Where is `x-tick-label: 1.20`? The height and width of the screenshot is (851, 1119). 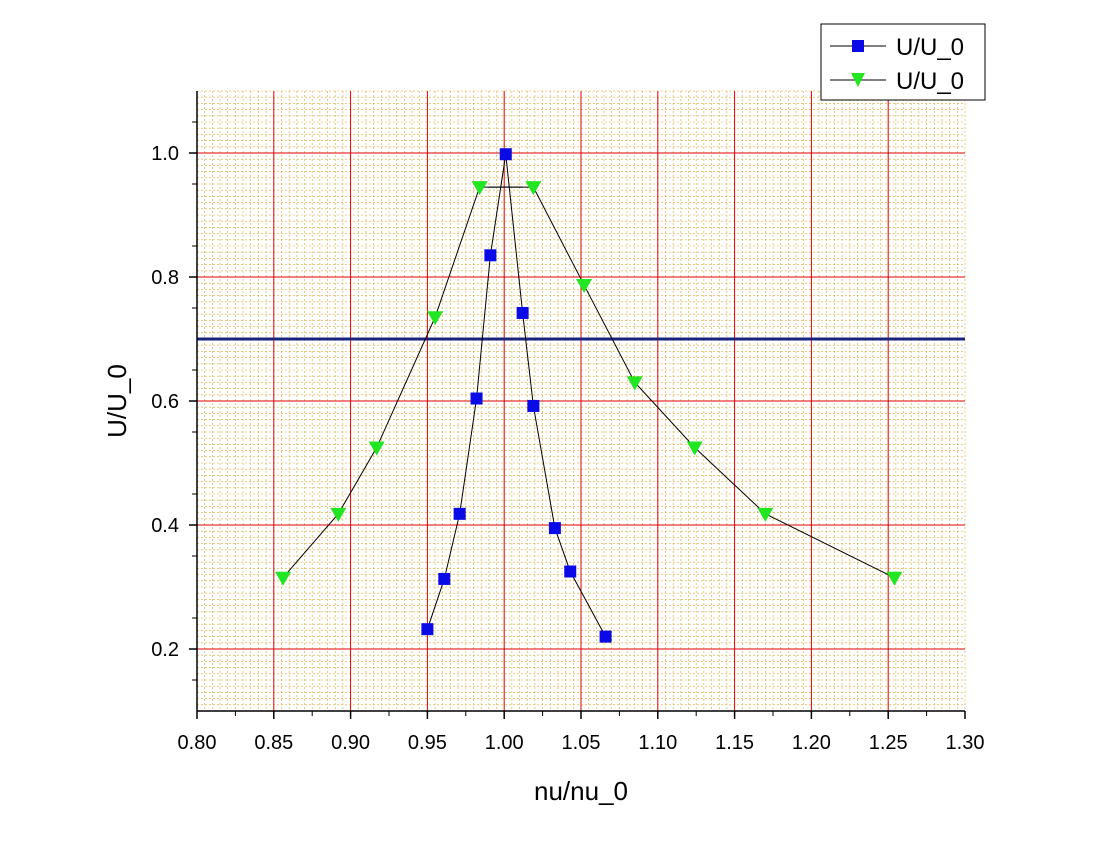 x-tick-label: 1.20 is located at coordinates (811, 743).